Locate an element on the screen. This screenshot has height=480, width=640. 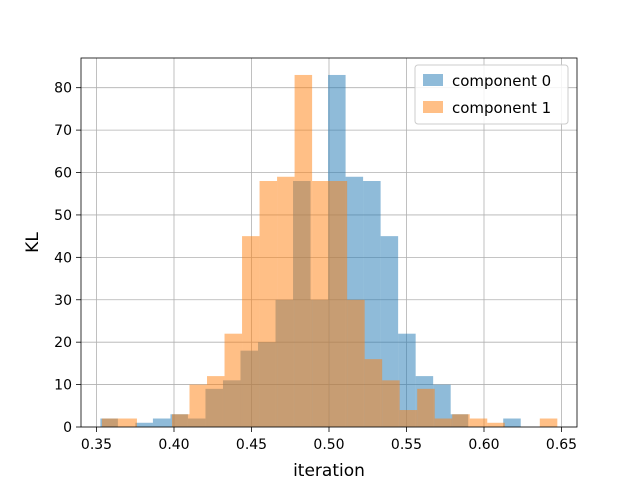
y-axis-label: KL is located at coordinates (33, 242).